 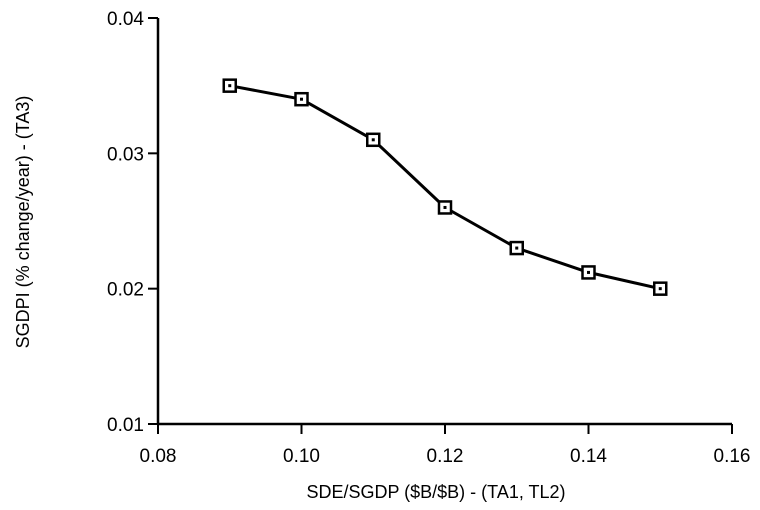 What do you see at coordinates (158, 456) in the screenshot?
I see `x-tick-label: 0.08` at bounding box center [158, 456].